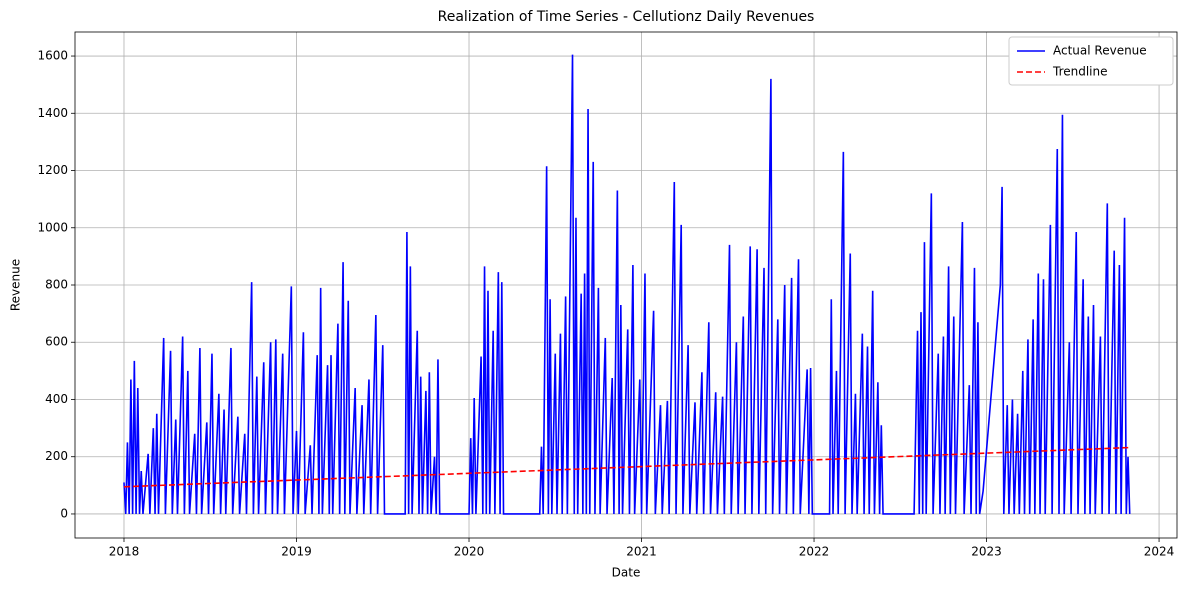  Describe the element at coordinates (296, 552) in the screenshot. I see `x-tick-label: 2019` at that location.